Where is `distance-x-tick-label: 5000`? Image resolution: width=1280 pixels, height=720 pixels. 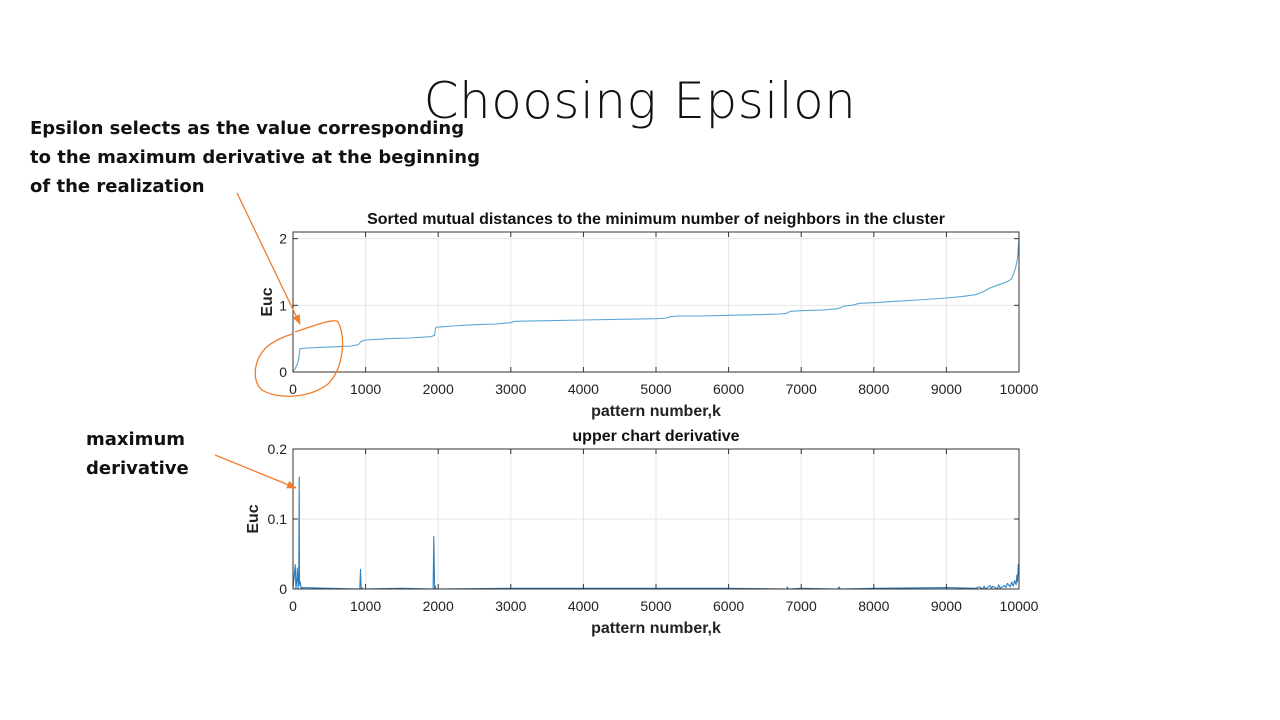 distance-x-tick-label: 5000 is located at coordinates (655, 389).